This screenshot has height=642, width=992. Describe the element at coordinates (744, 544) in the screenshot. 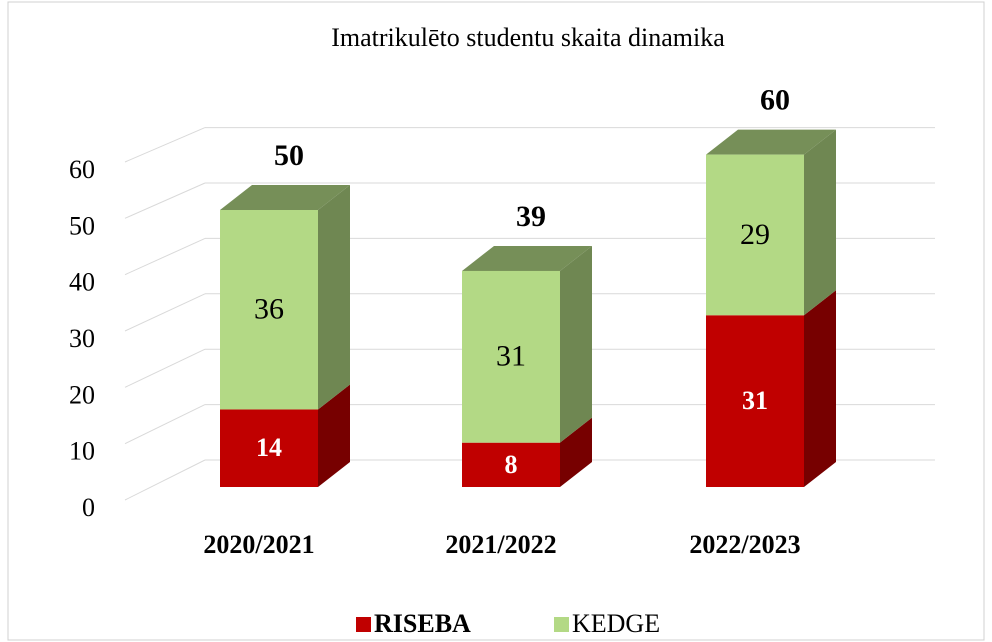

I see `x-tick-label: 2022/2023` at that location.